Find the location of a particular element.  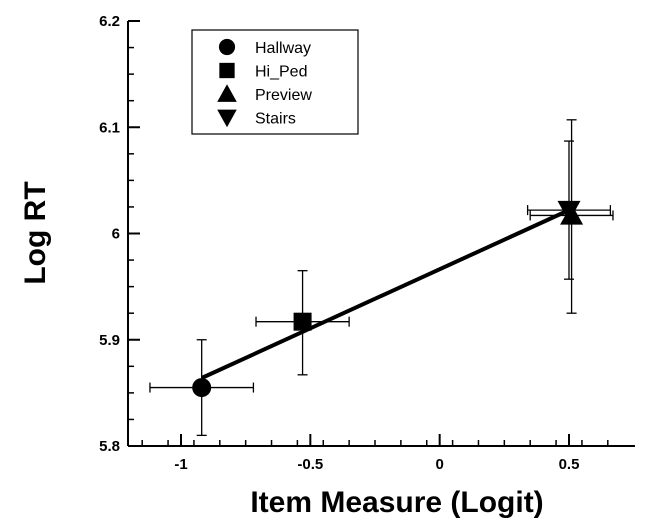

legend-marker-hi_ped is located at coordinates (227, 70).